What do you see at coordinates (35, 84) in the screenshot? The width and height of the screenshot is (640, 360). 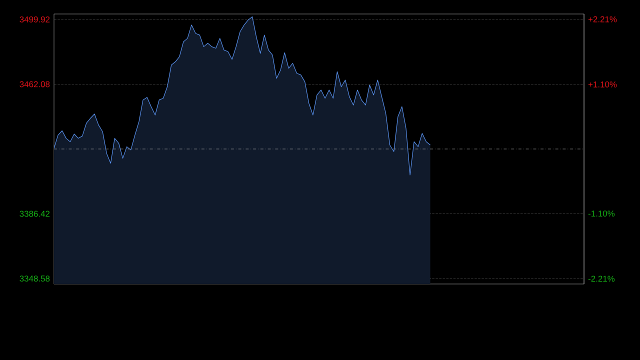 I see `y-tick-label: 3462.08` at bounding box center [35, 84].